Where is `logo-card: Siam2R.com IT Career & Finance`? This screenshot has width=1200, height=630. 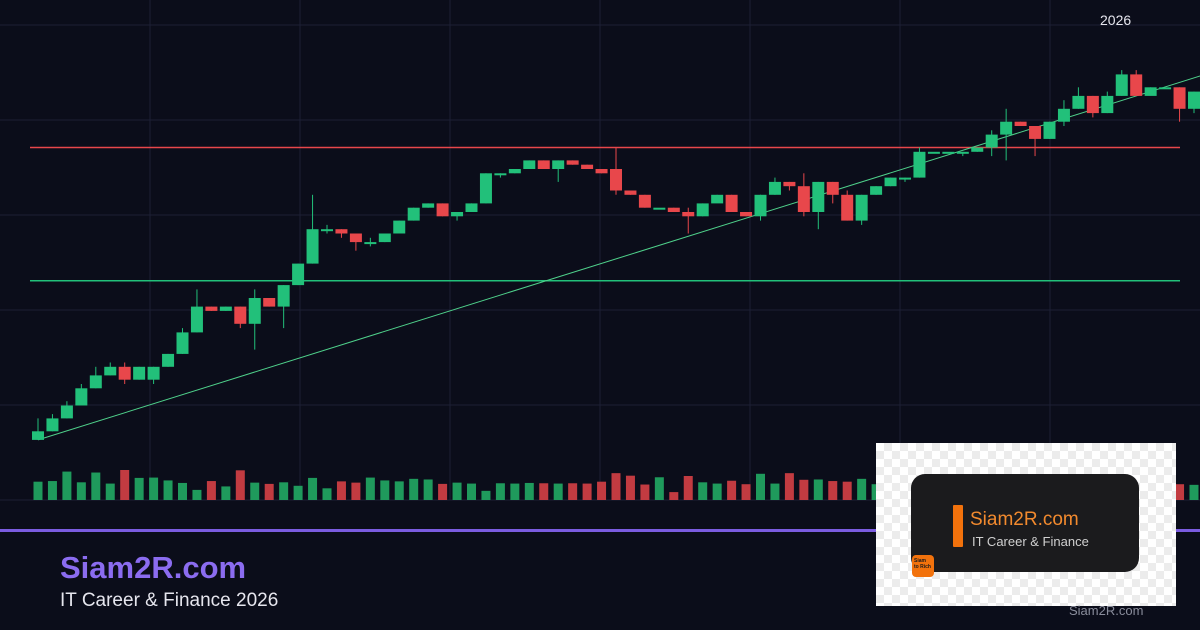 logo-card: Siam2R.com IT Career & Finance is located at coordinates (1025, 523).